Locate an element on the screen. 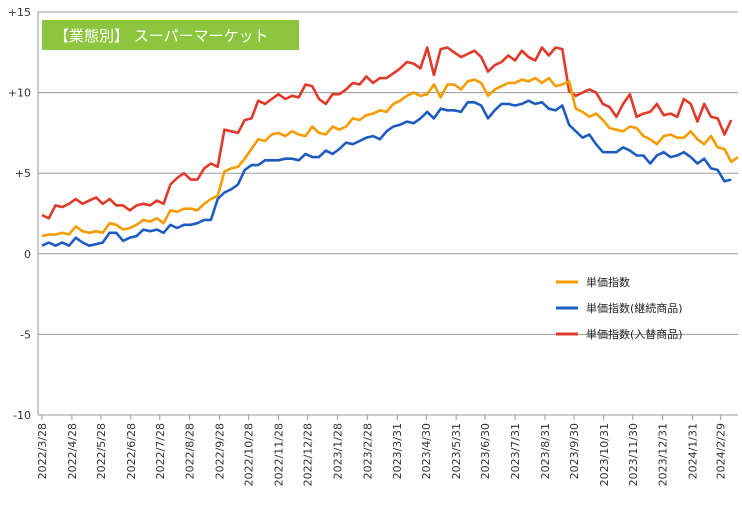 The width and height of the screenshot is (742, 514). y-tick-label: 0 is located at coordinates (27, 254).